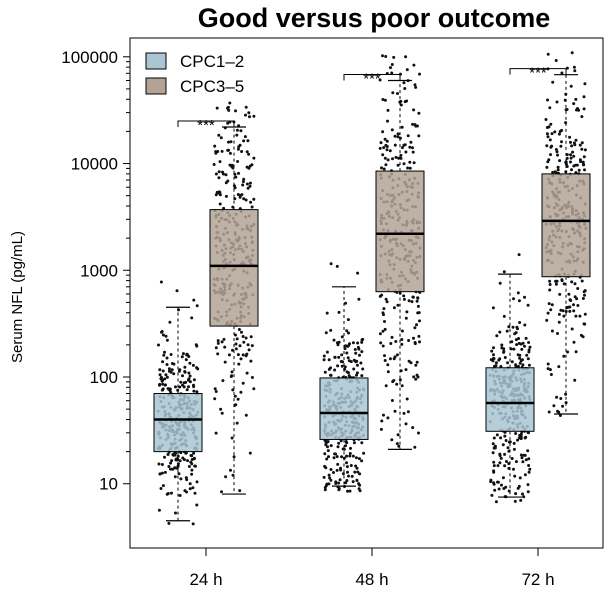 The height and width of the screenshot is (596, 605). I want to click on x-axis: 24 h 48 h 72 h, so click(372, 568).